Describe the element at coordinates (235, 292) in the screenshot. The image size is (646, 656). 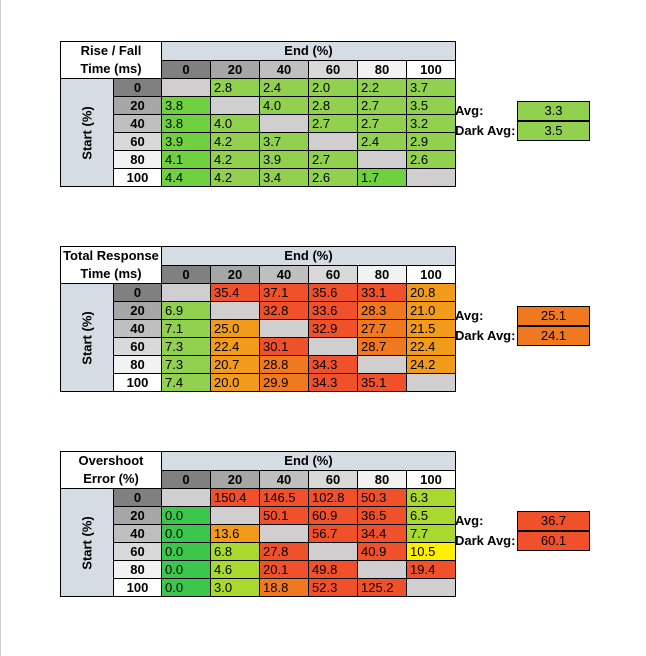
I see `heatmap-cell: 35.4` at that location.